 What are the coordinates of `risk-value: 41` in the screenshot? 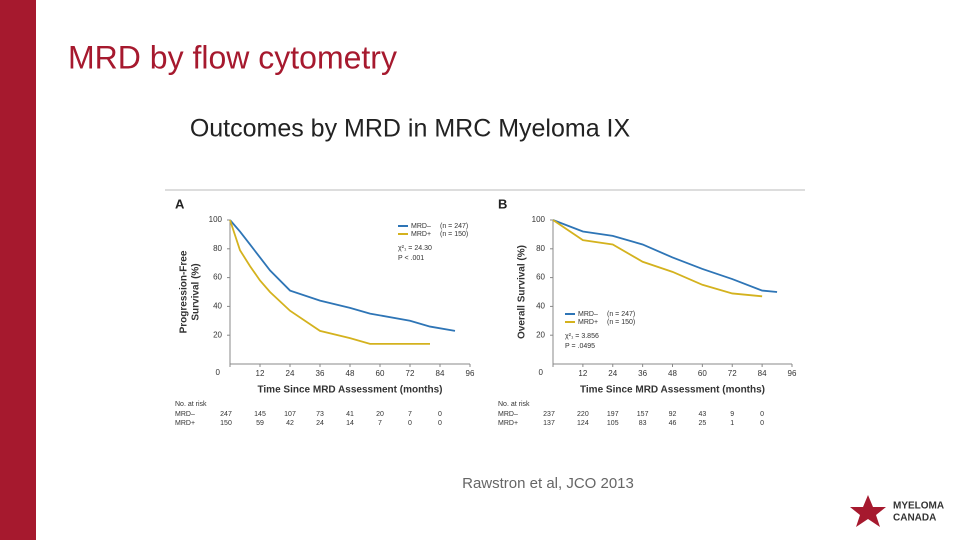 It's located at (350, 414).